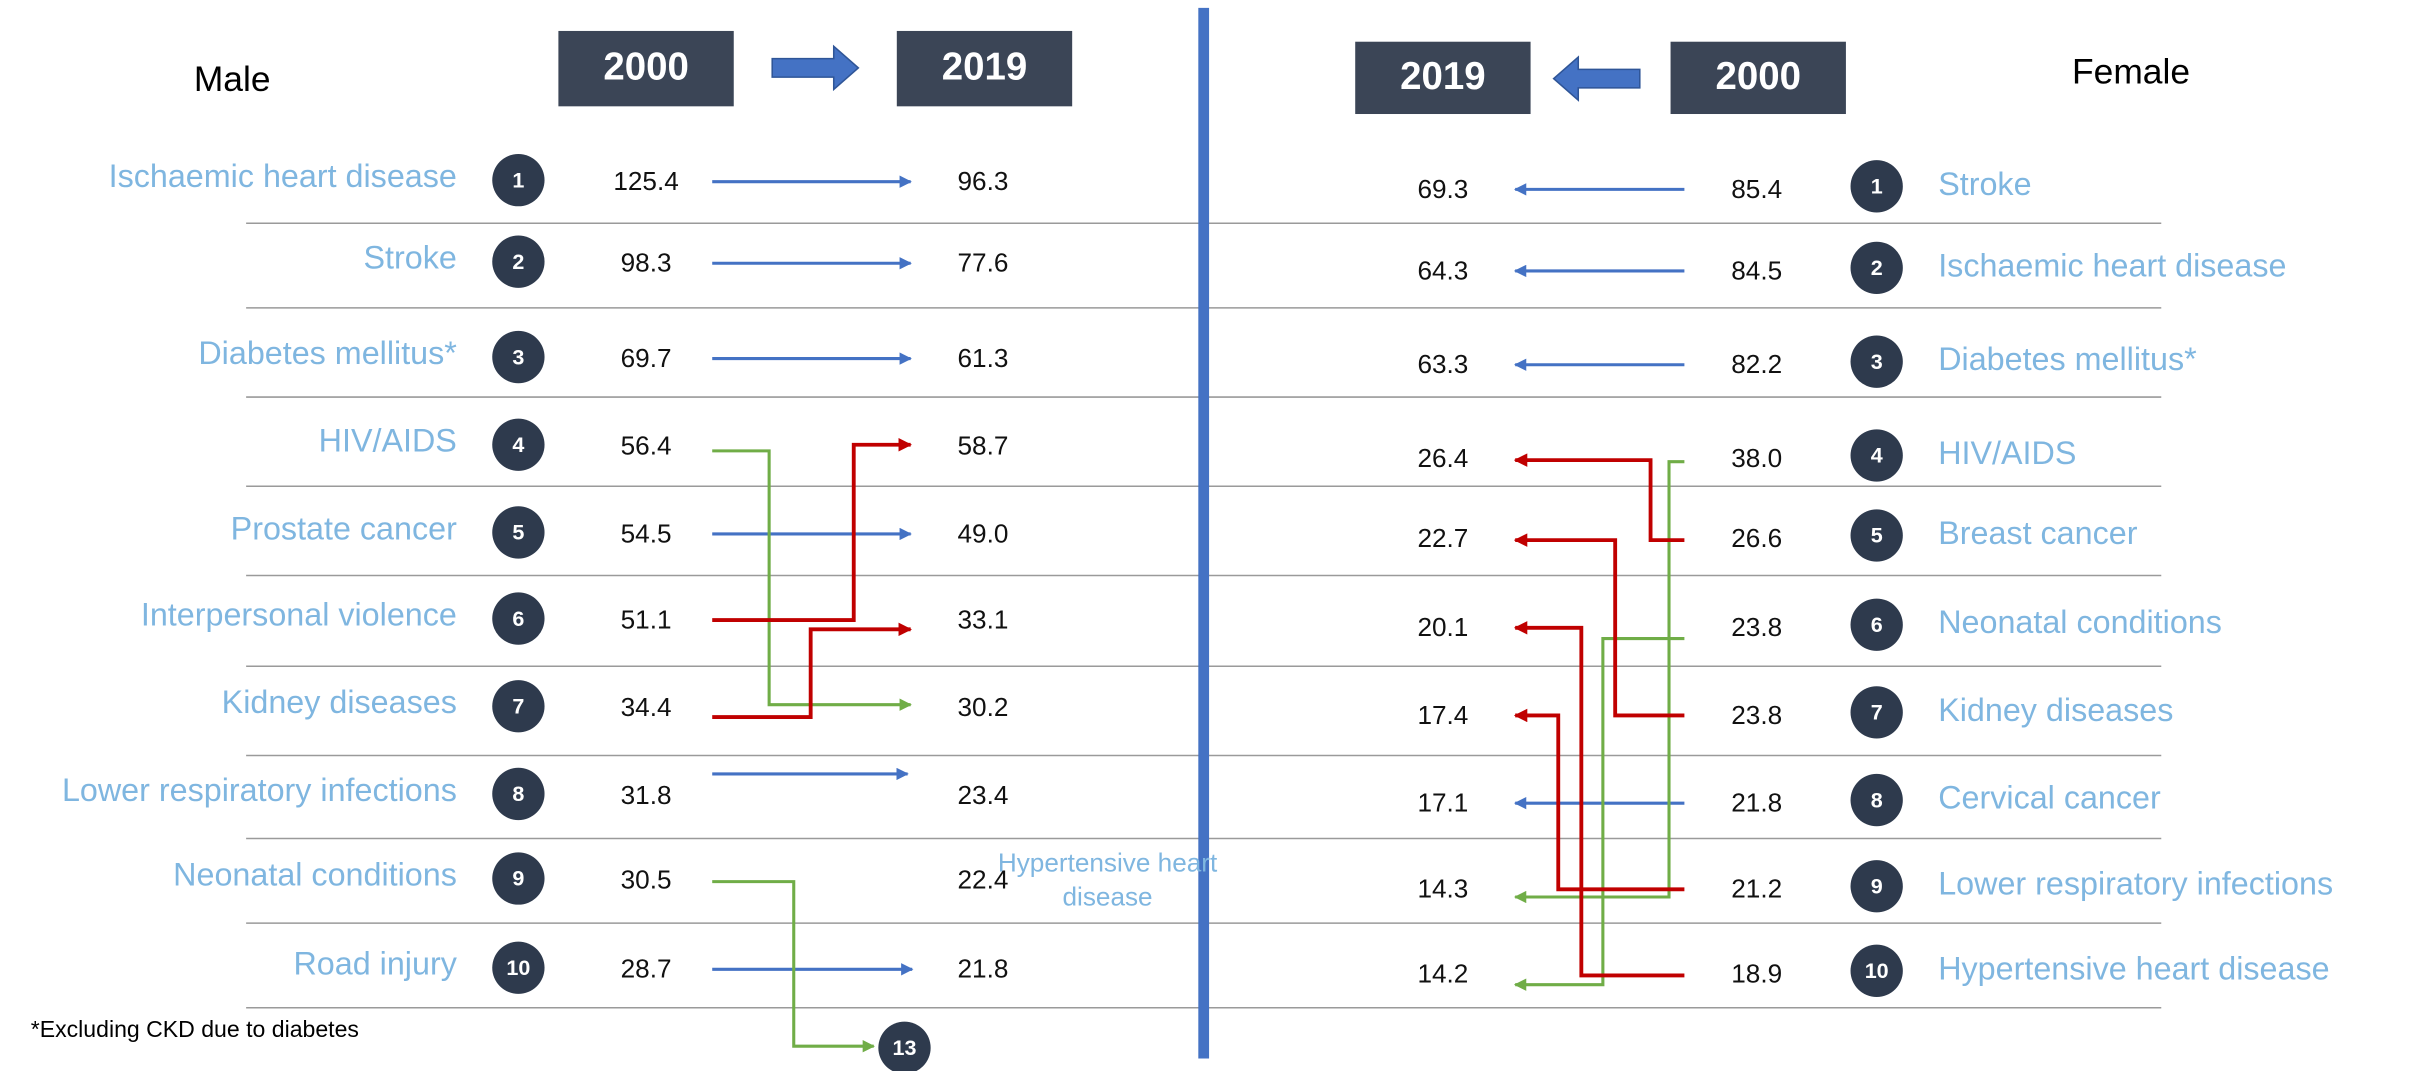 The image size is (2412, 1071). Describe the element at coordinates (1442, 973) in the screenshot. I see `value-2019: 14.2` at that location.